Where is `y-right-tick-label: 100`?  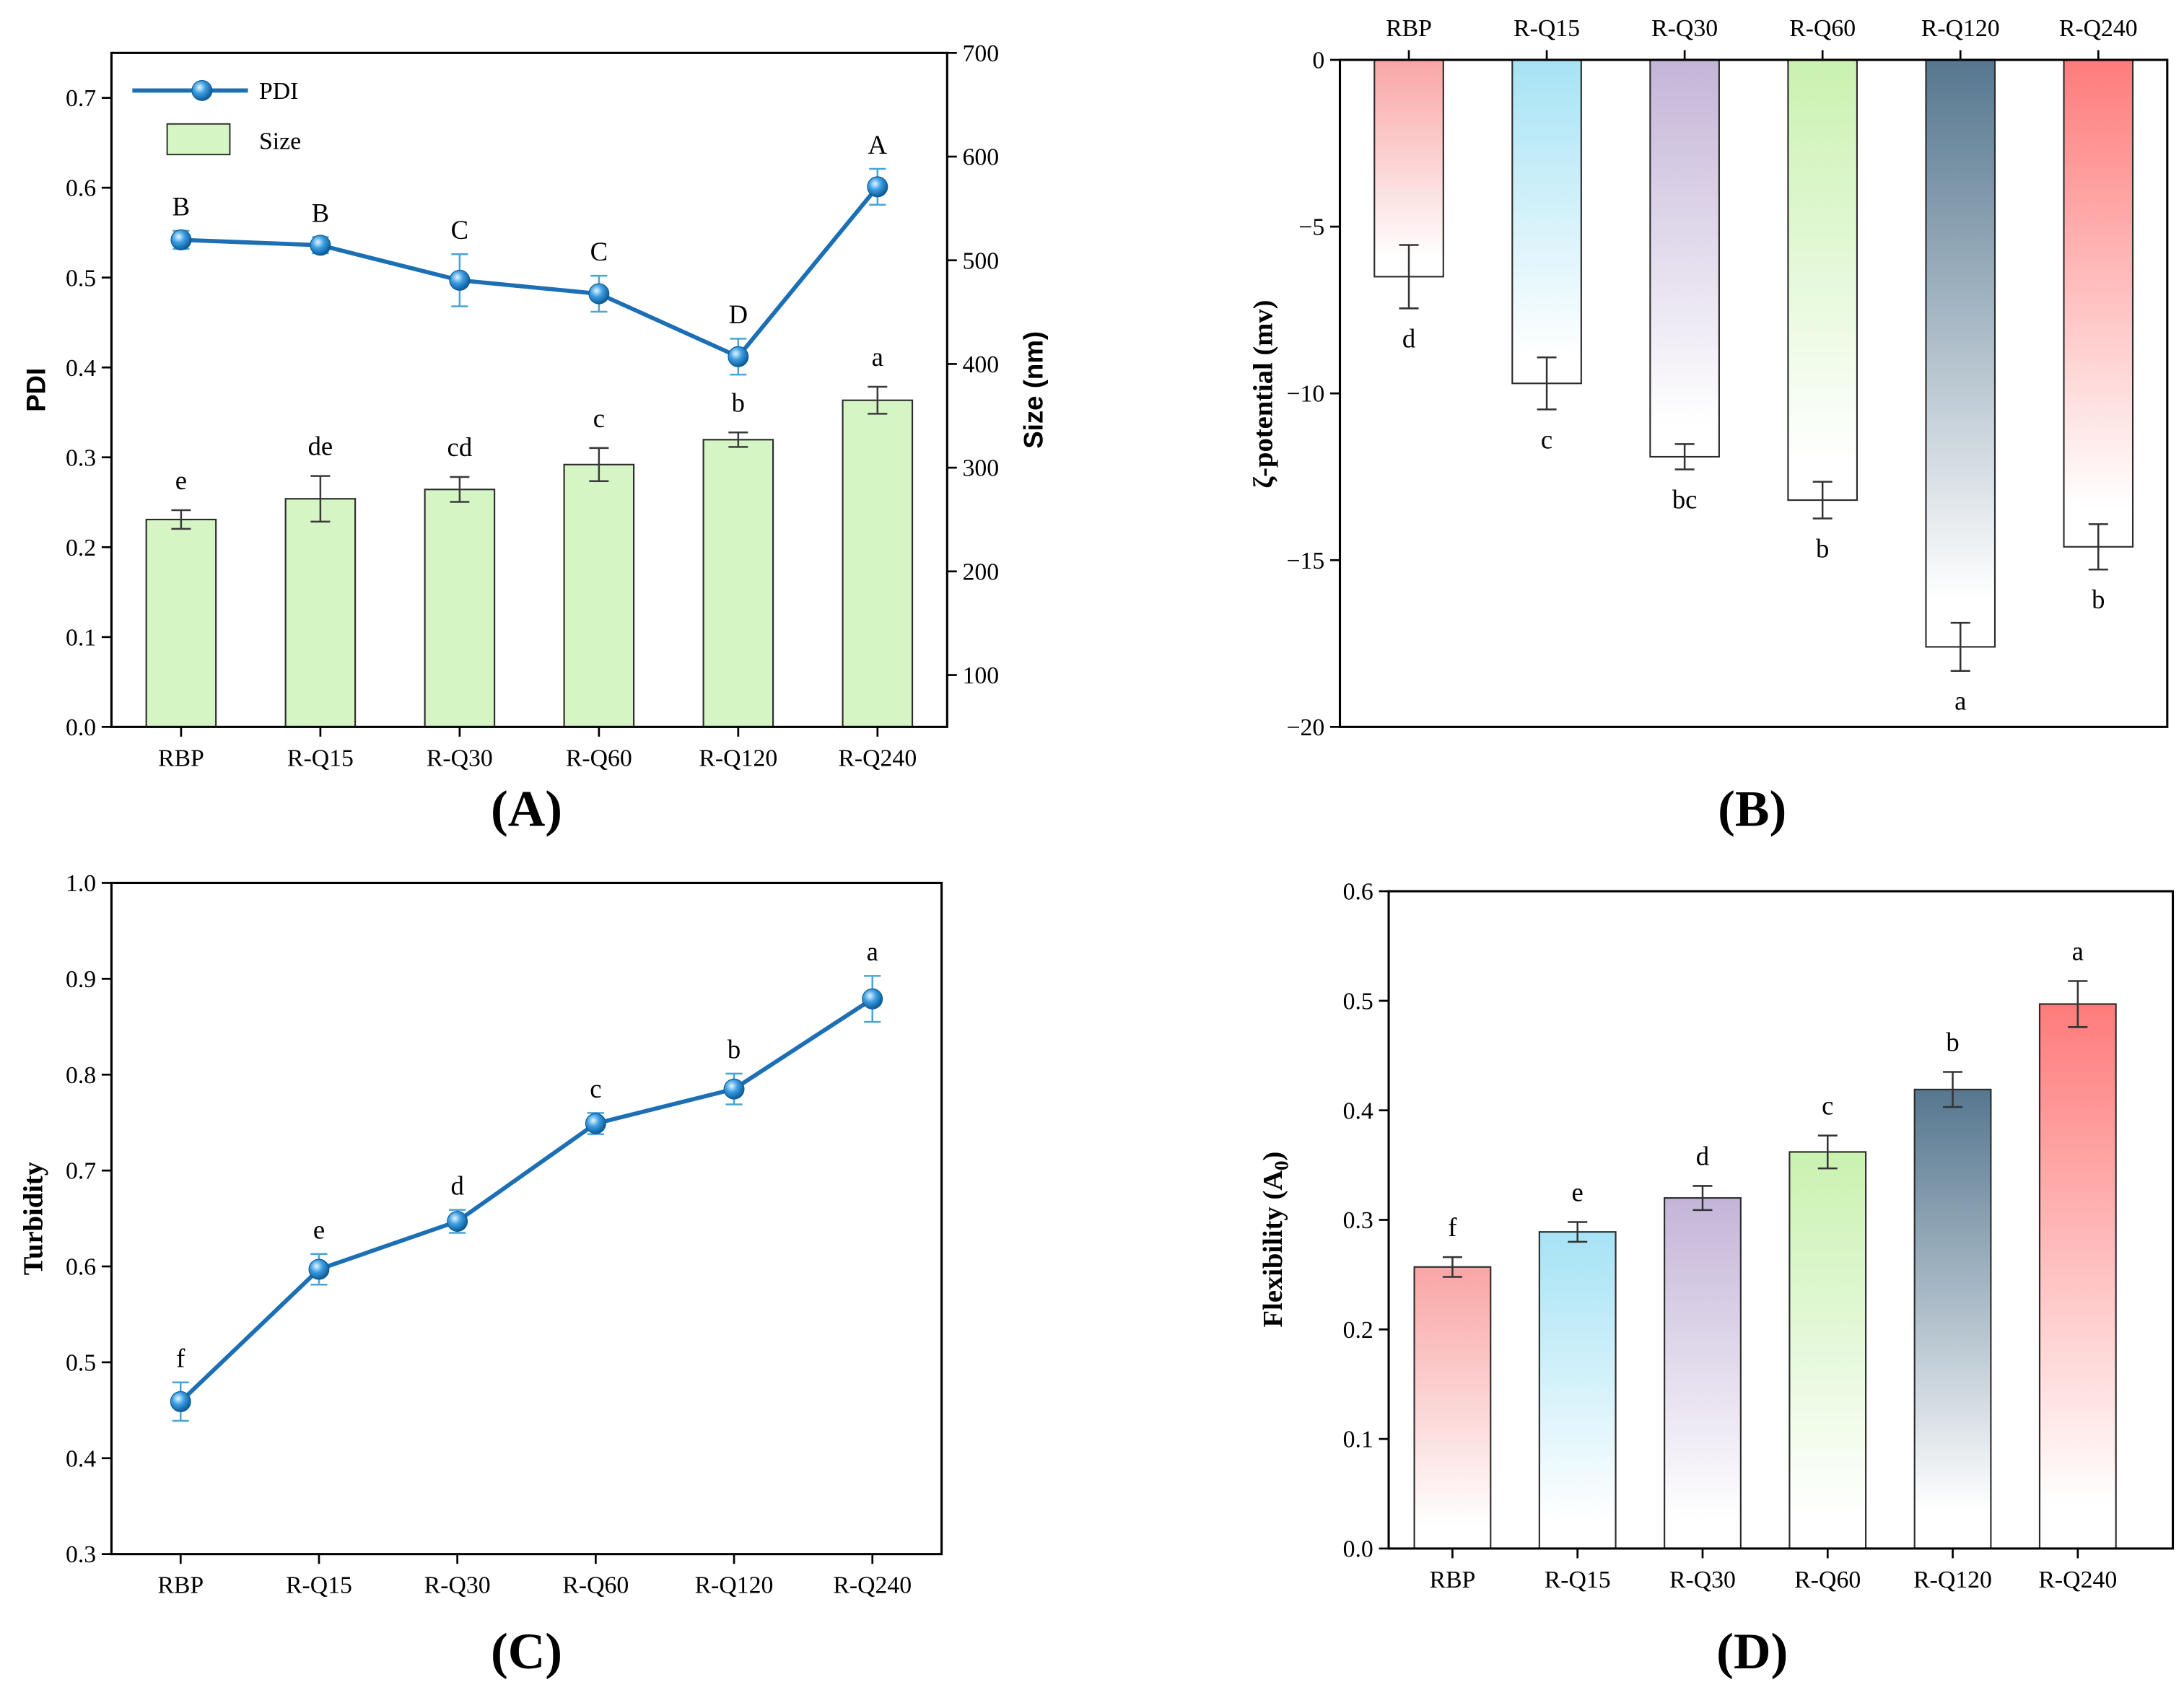
y-right-tick-label: 100 is located at coordinates (981, 675).